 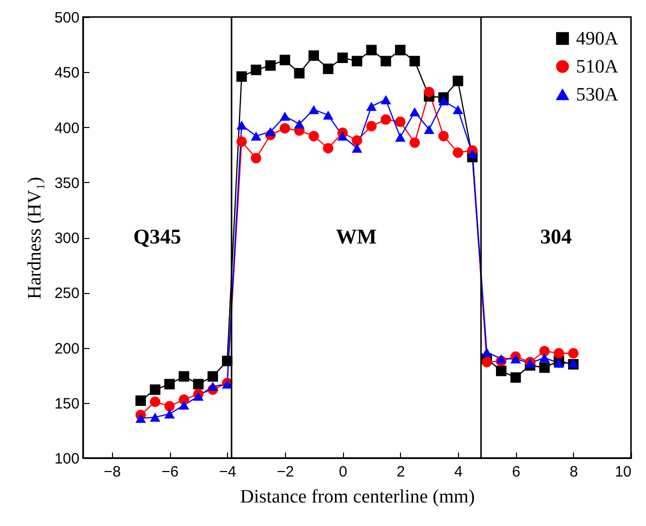 What do you see at coordinates (356, 236) in the screenshot?
I see `annotation: WM` at bounding box center [356, 236].